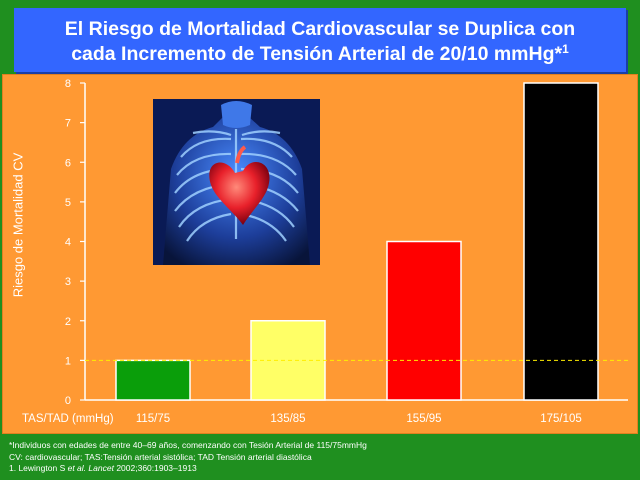 The image size is (640, 480). What do you see at coordinates (68, 282) in the screenshot?
I see `y-tick-label: 3` at bounding box center [68, 282].